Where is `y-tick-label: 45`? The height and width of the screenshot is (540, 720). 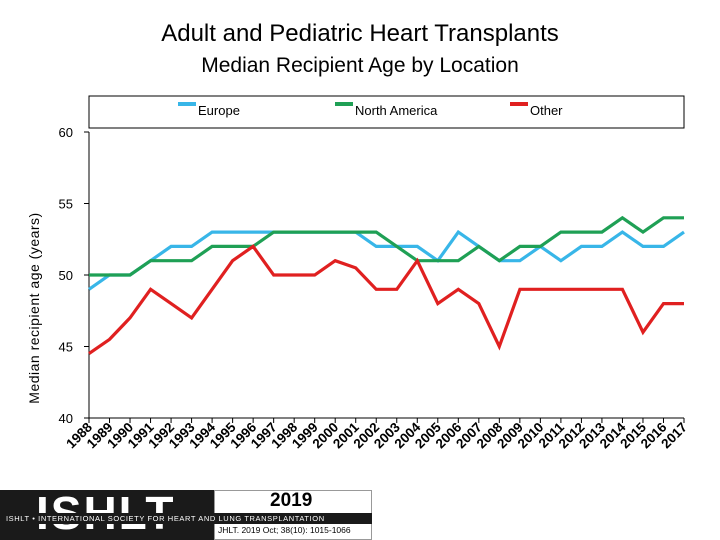
y-tick-label: 45 is located at coordinates (66, 347).